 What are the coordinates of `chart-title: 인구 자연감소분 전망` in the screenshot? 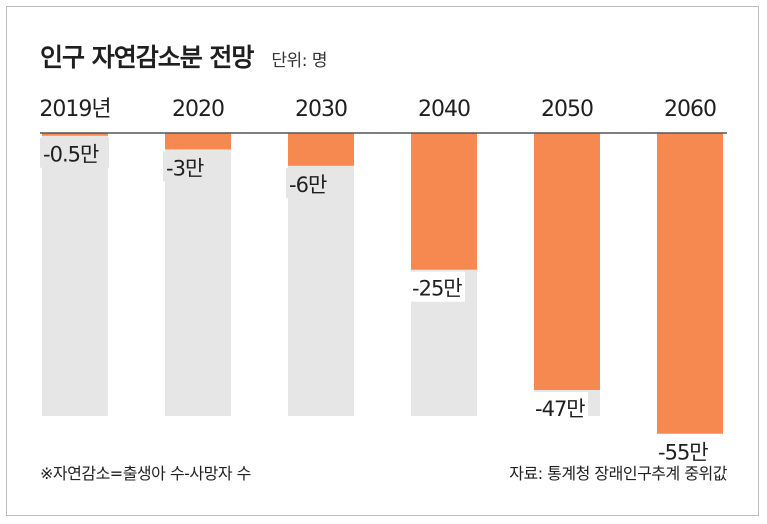 It's located at (147, 57).